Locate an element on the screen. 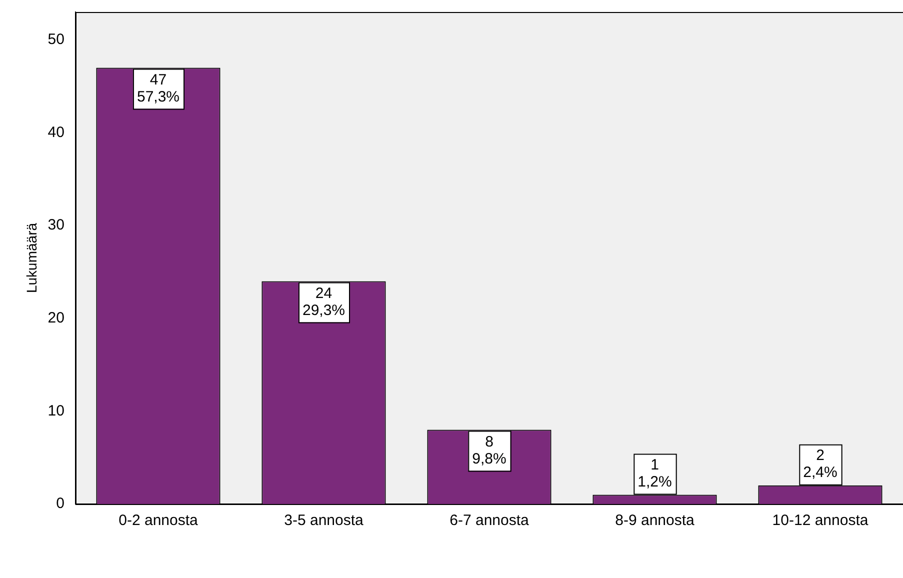  y-tick-label: 10 is located at coordinates (56, 411).